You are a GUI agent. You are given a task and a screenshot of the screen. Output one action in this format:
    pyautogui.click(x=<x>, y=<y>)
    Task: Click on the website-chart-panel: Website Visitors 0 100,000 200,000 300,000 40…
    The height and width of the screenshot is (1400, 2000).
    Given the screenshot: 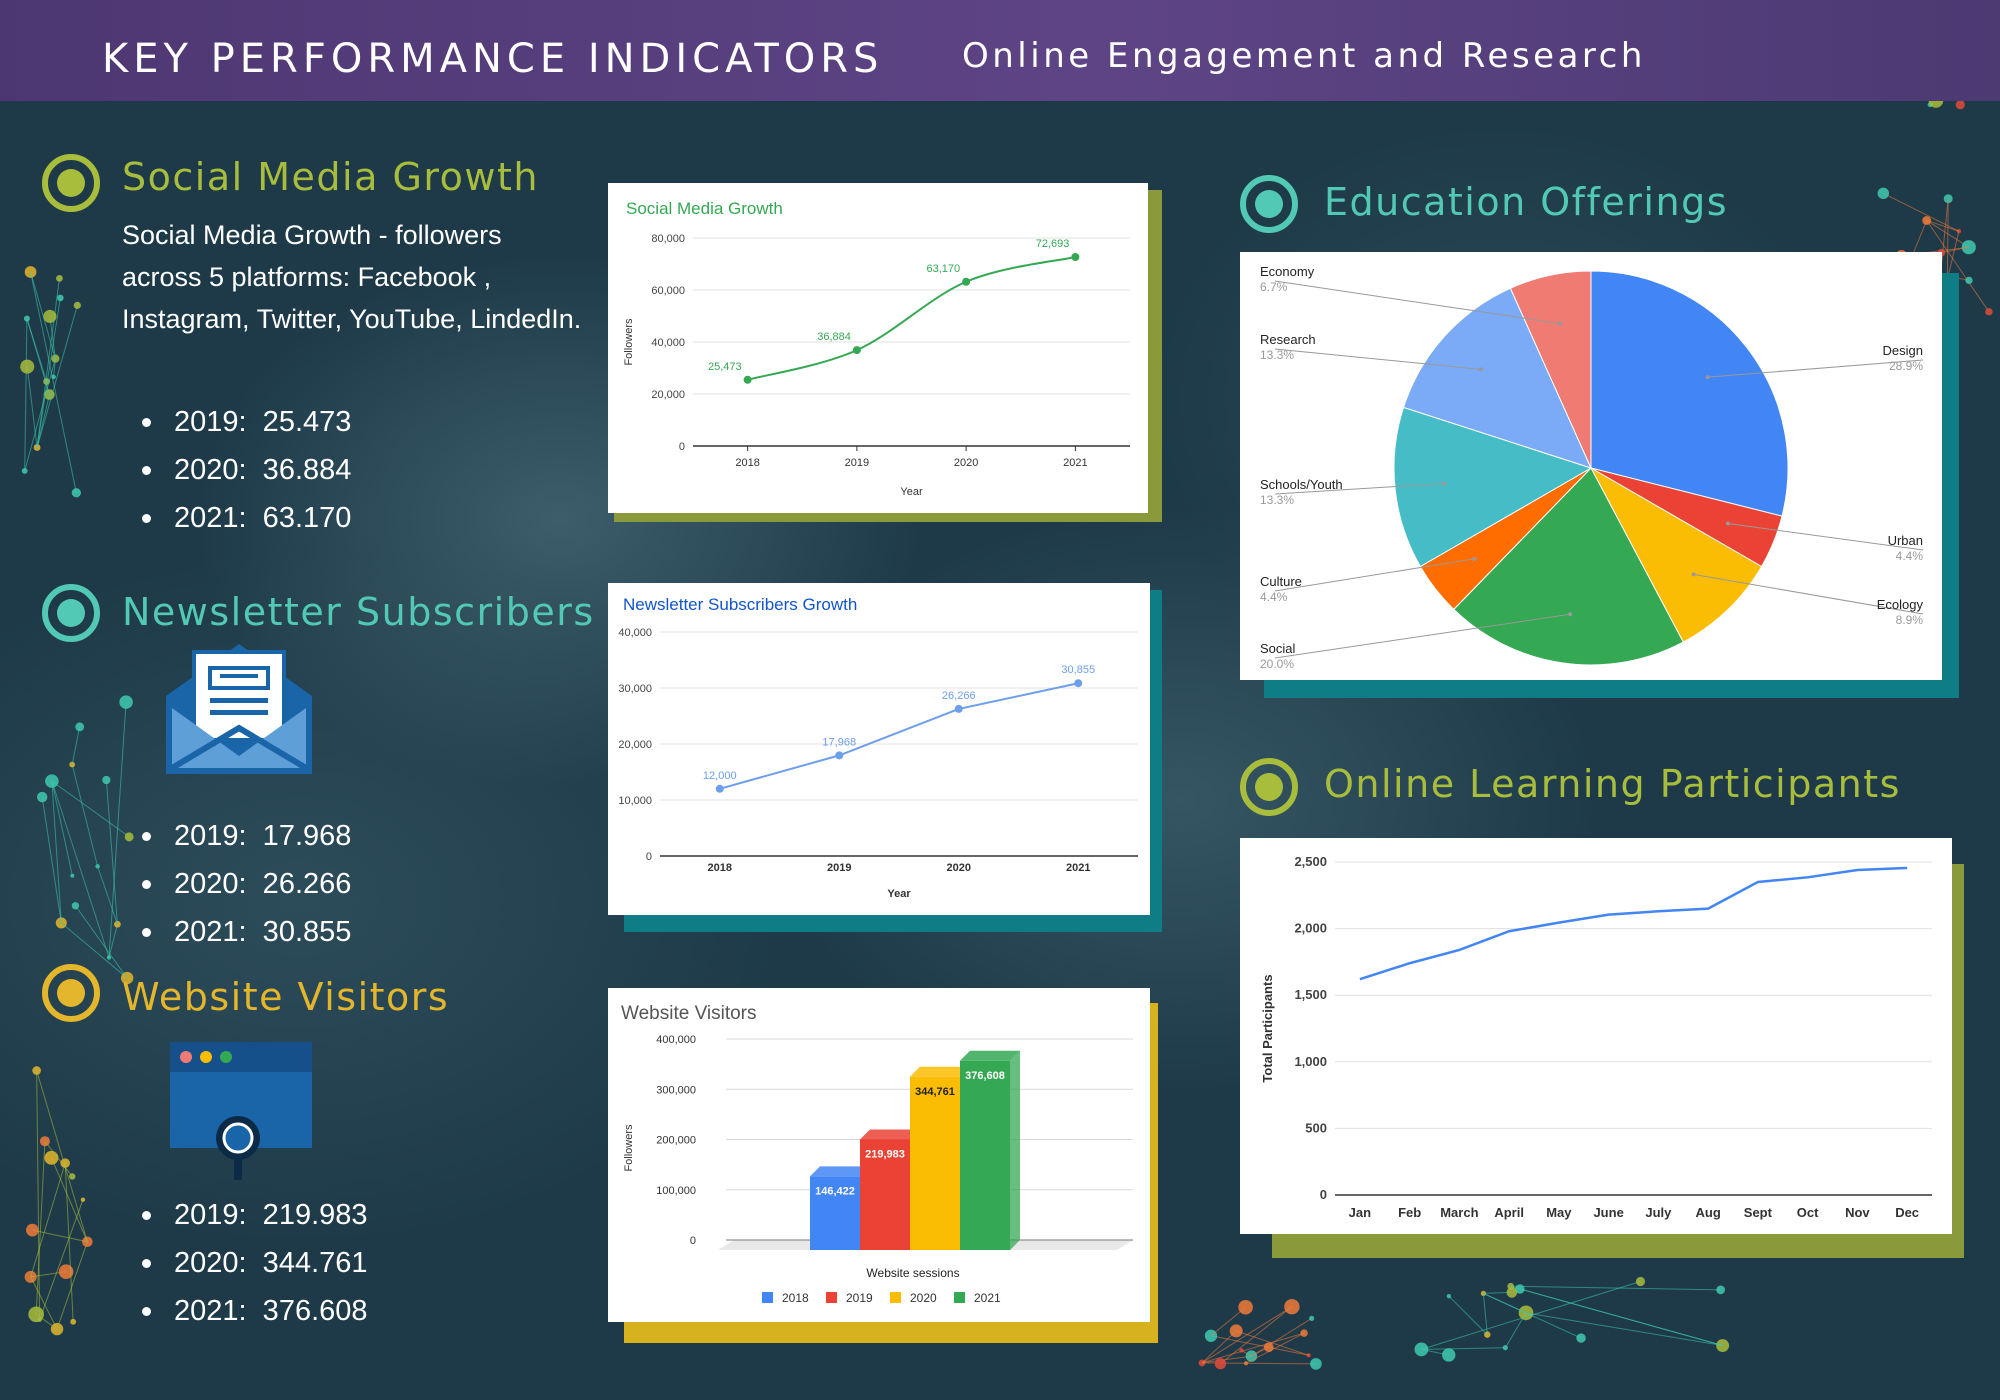 What is the action you would take?
    pyautogui.click(x=879, y=1155)
    